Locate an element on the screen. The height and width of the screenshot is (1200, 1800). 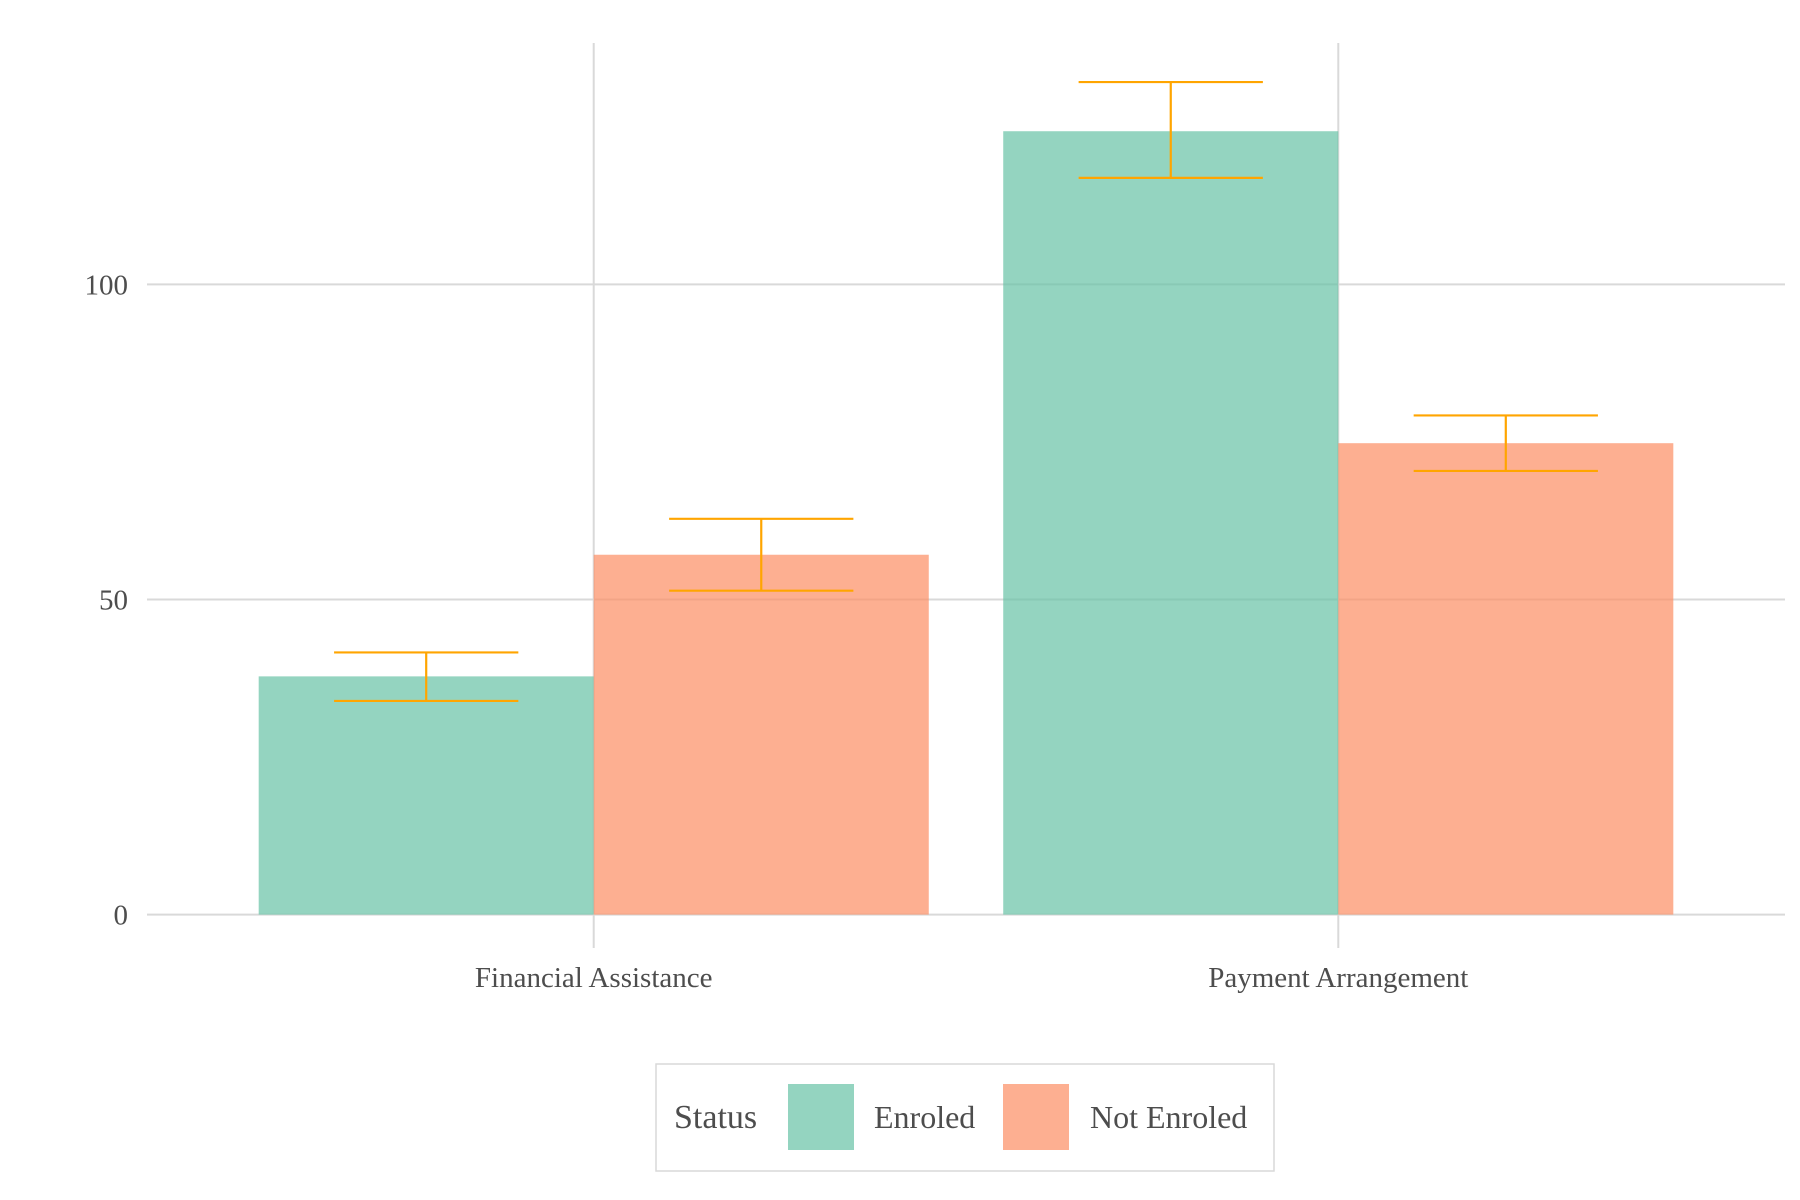
legend: Status Enroled Not Enroled is located at coordinates (965, 1117).